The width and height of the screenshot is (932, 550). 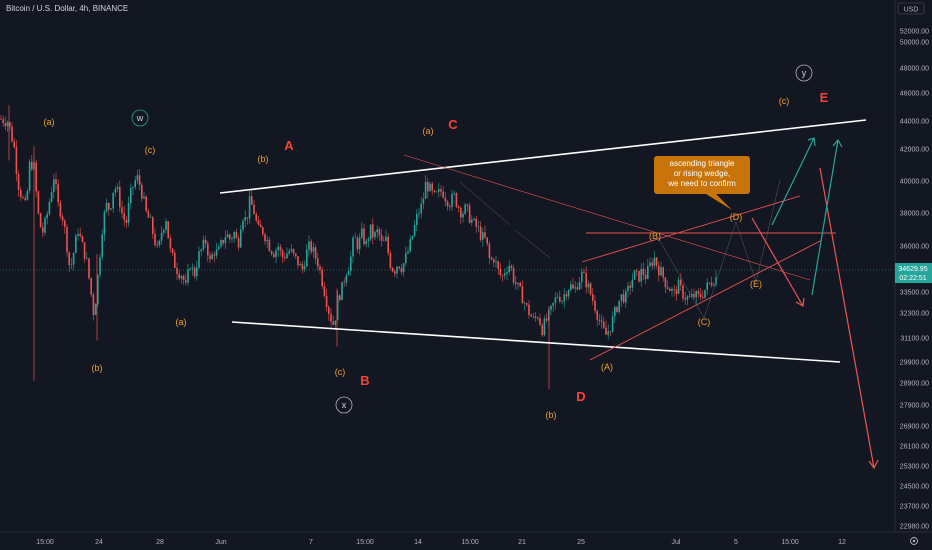 I want to click on price-tick-label: 23700.00, so click(x=914, y=507).